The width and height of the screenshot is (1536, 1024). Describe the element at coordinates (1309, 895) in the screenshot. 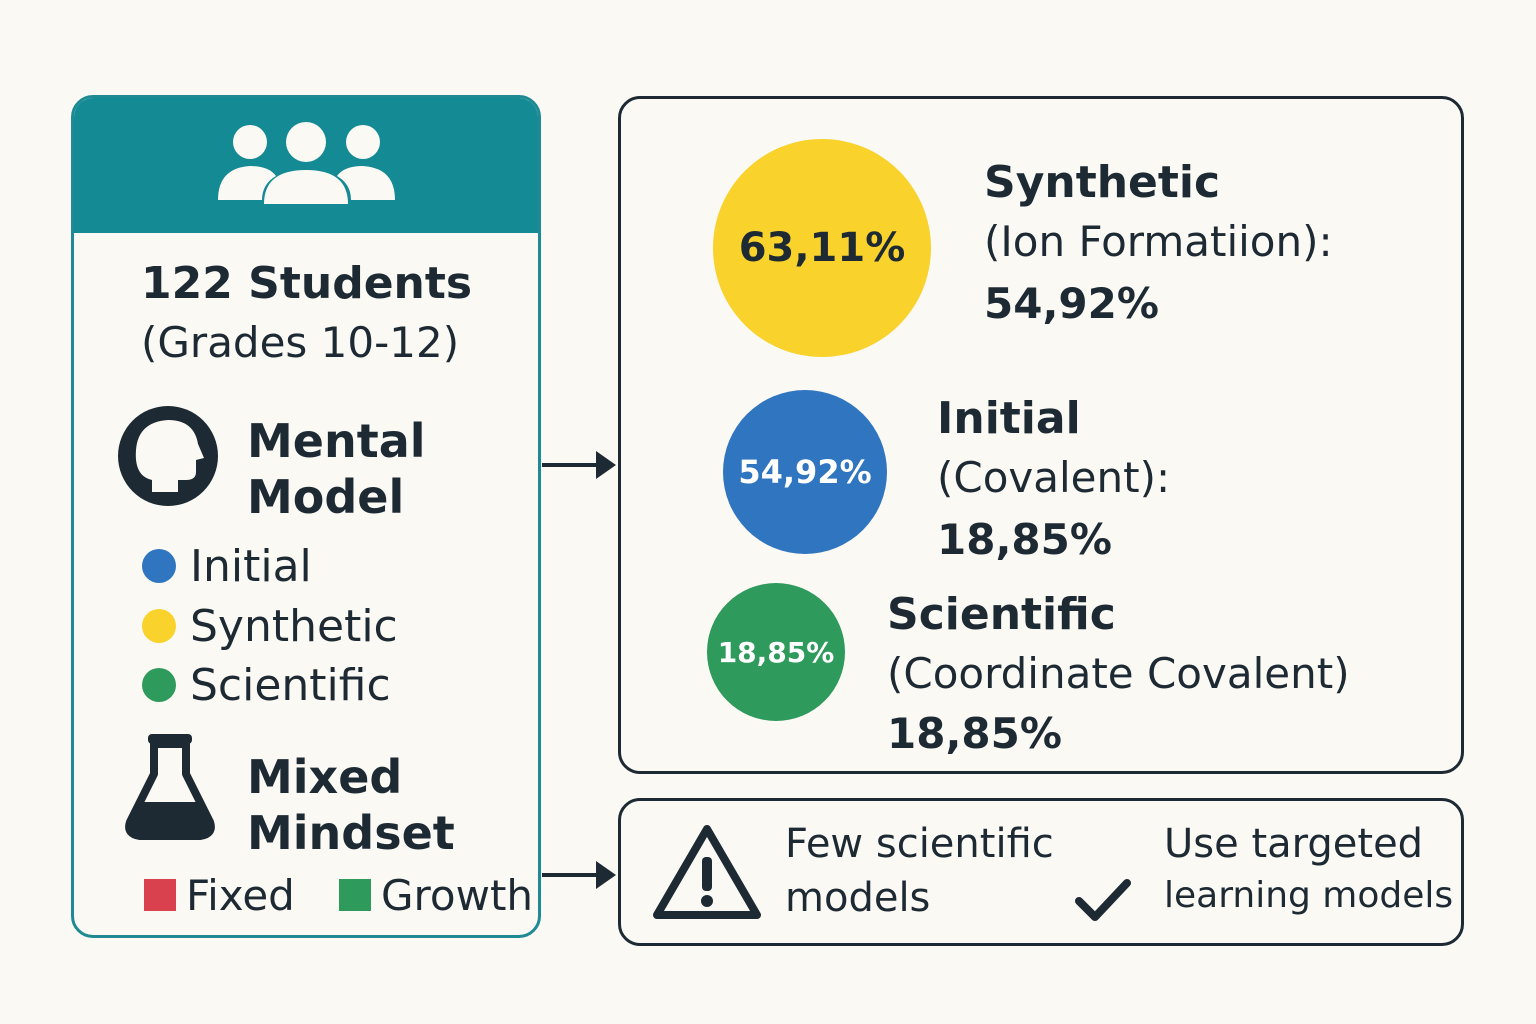

I see `recommend-text-2: learning models` at that location.